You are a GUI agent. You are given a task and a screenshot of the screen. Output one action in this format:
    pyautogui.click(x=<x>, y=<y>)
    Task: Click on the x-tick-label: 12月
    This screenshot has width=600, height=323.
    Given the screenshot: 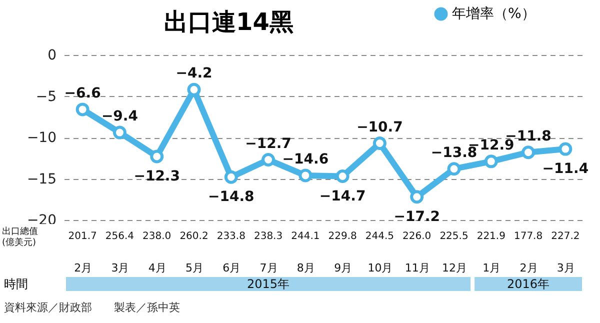 What is the action you would take?
    pyautogui.click(x=454, y=268)
    